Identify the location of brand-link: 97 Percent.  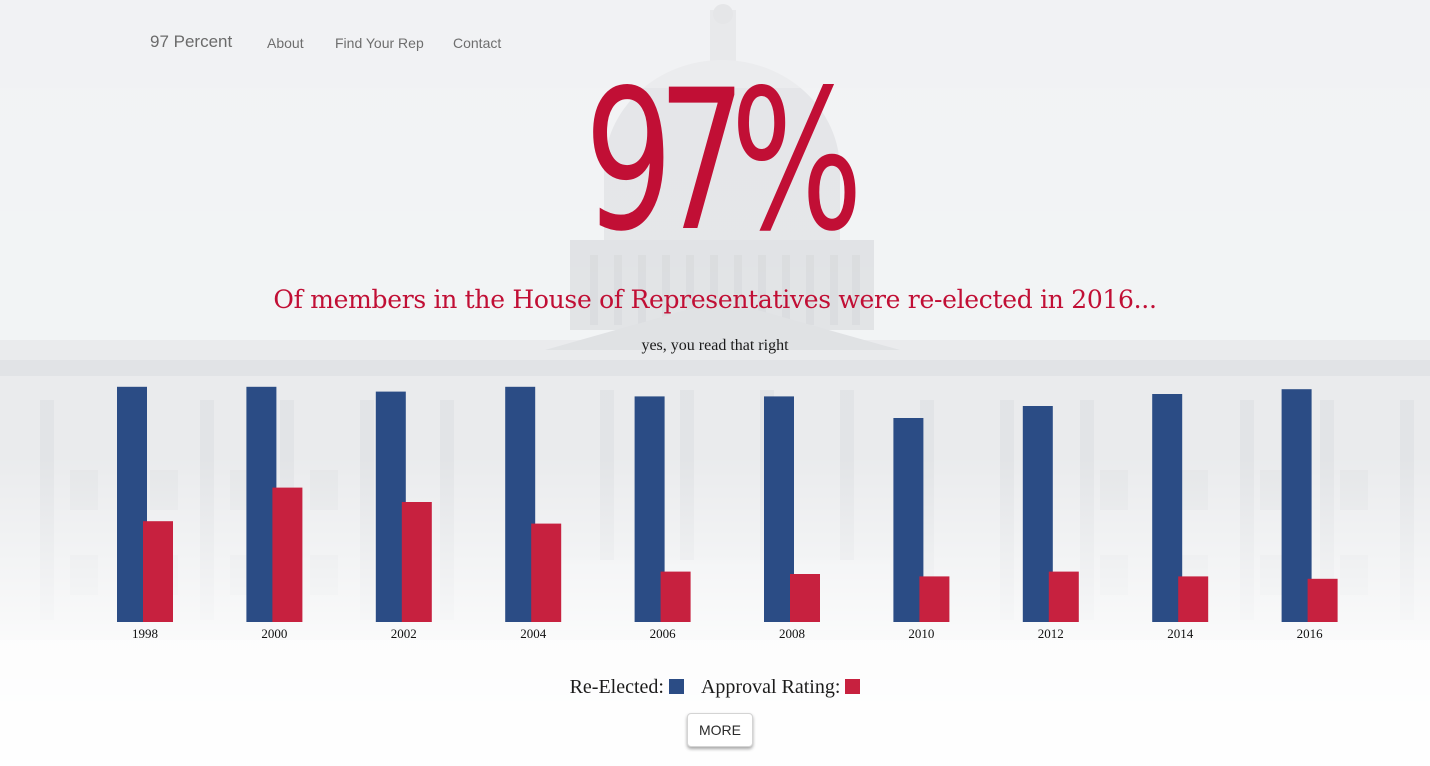
(191, 41).